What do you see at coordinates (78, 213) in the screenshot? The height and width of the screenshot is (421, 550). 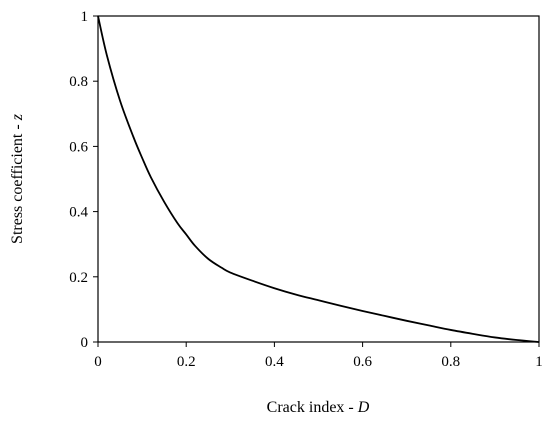 I see `y-tick-label: 0.4` at bounding box center [78, 213].